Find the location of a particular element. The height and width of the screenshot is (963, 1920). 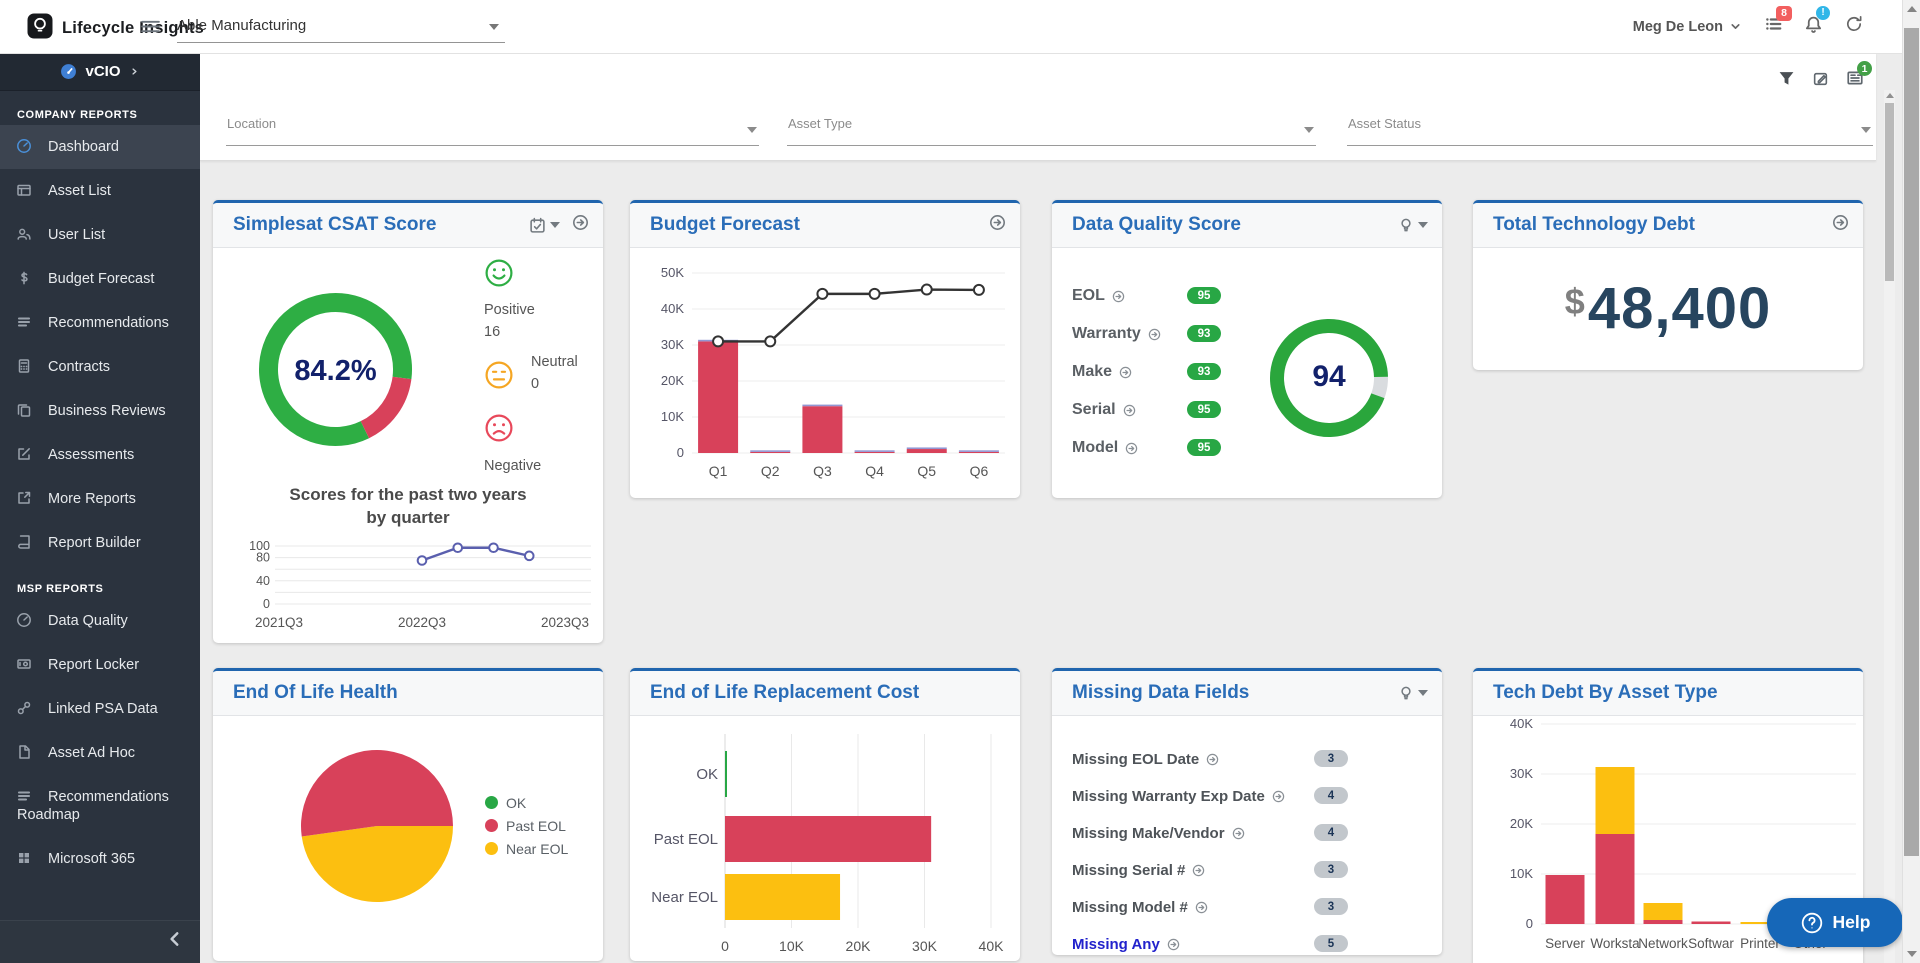

tech-debt-value: $ 48,400 is located at coordinates (1668, 308).